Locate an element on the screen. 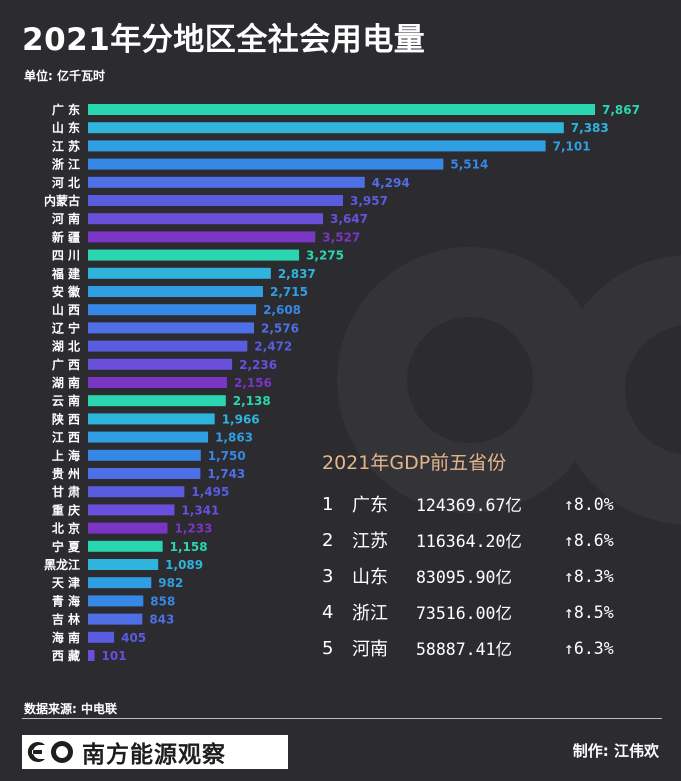 The height and width of the screenshot is (781, 681). value-label: 2,138 is located at coordinates (252, 401).